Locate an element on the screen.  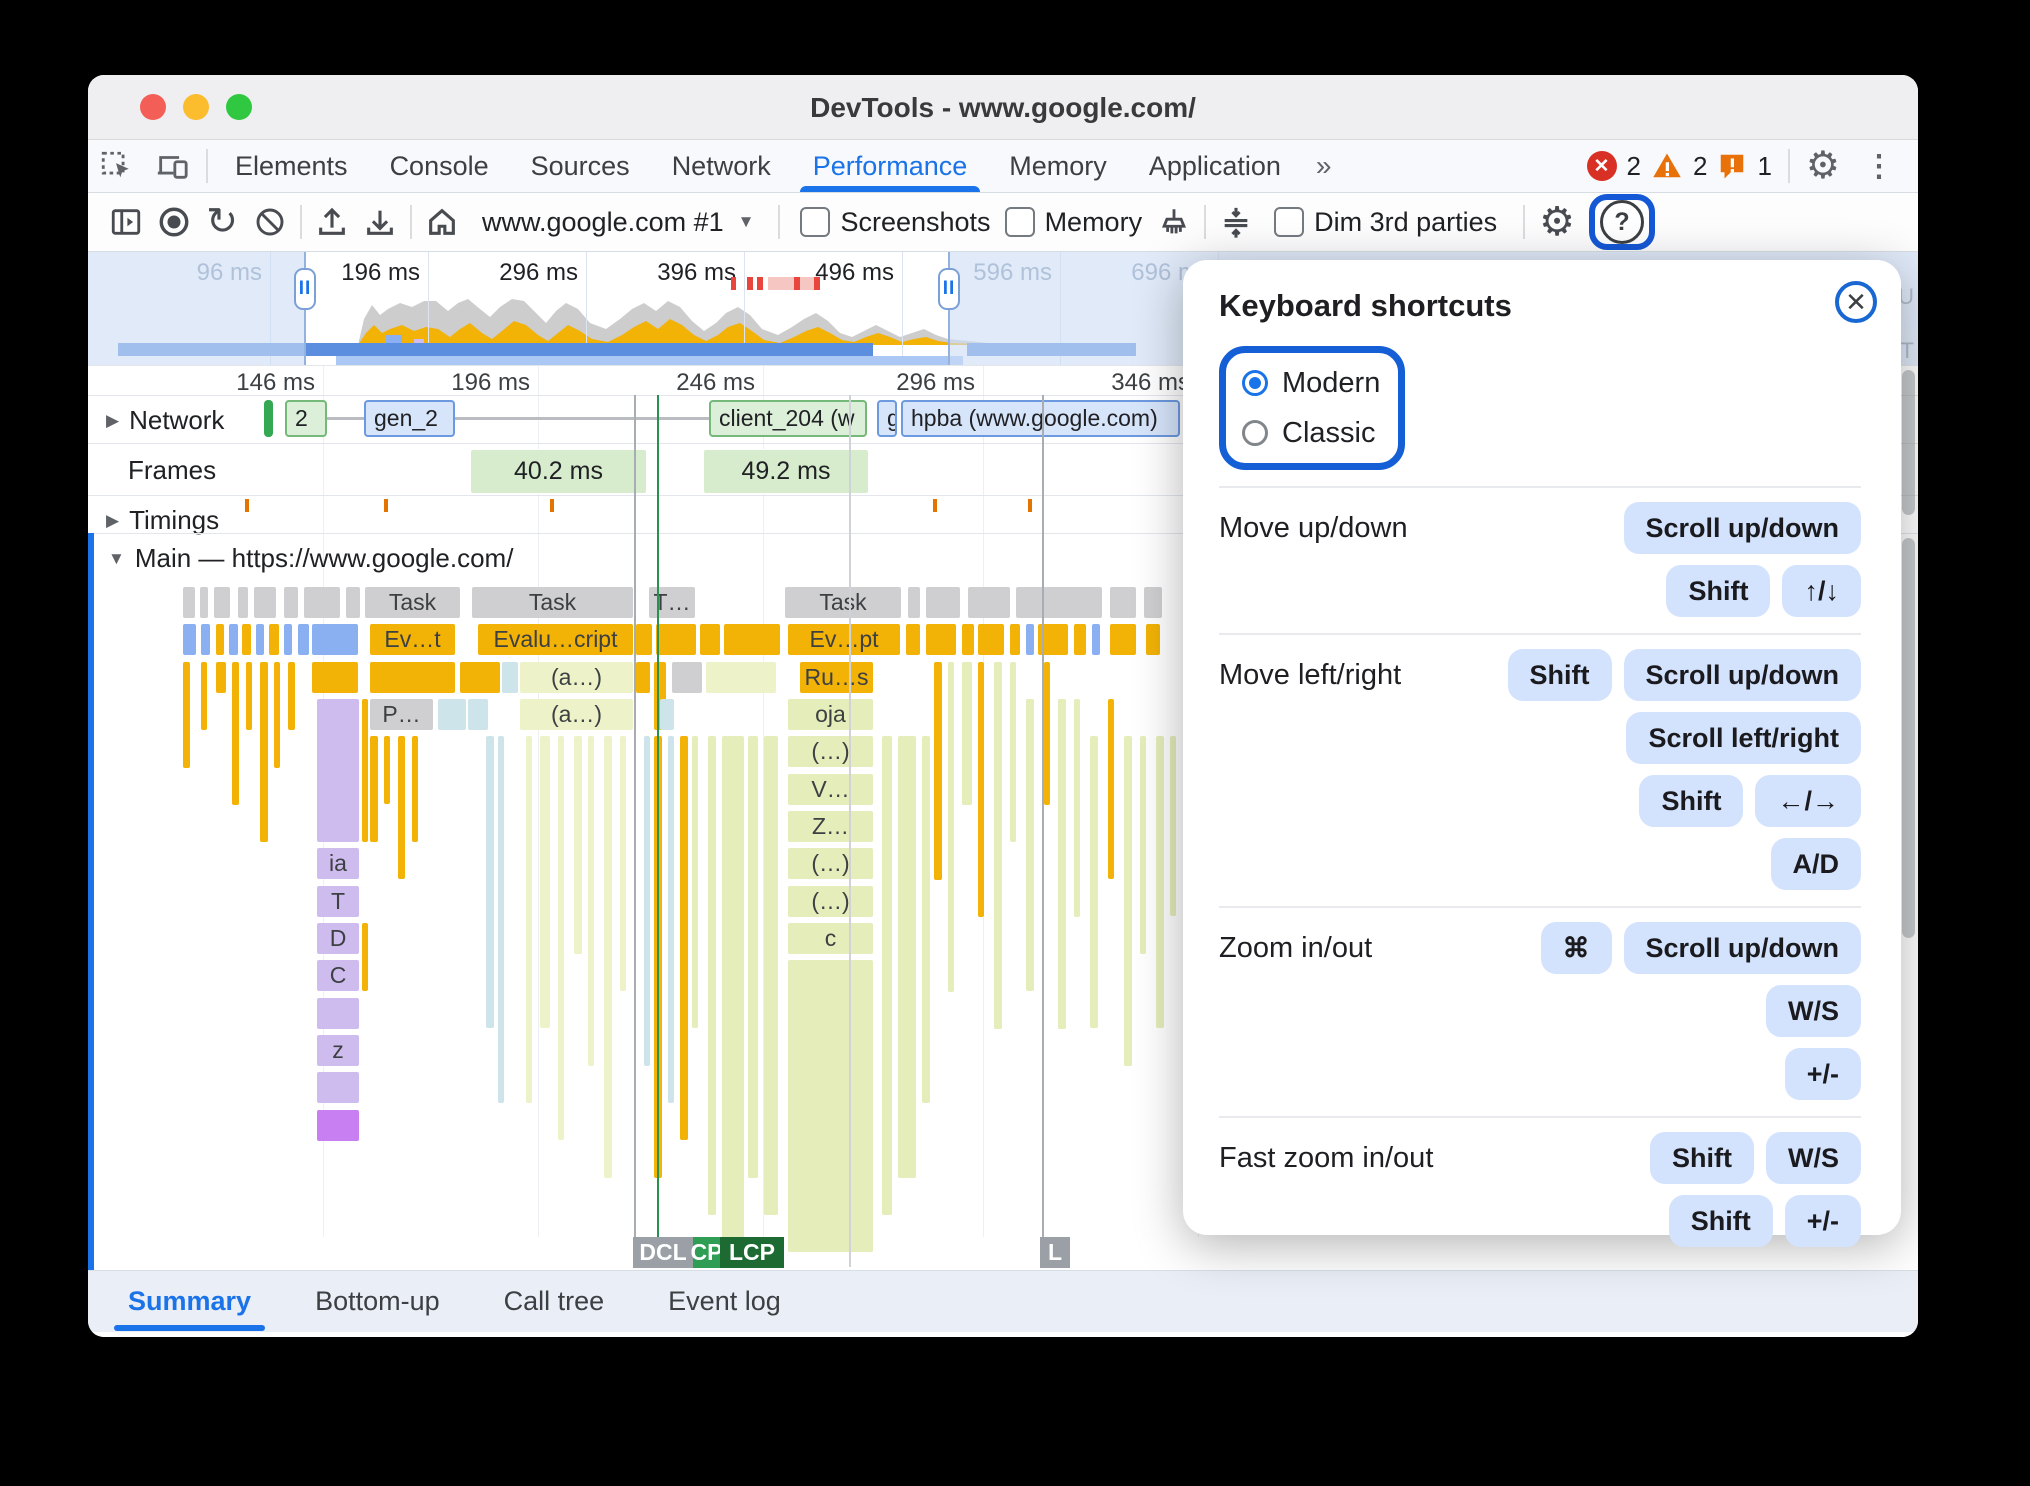
frames-track-label: Frames is located at coordinates (172, 470).